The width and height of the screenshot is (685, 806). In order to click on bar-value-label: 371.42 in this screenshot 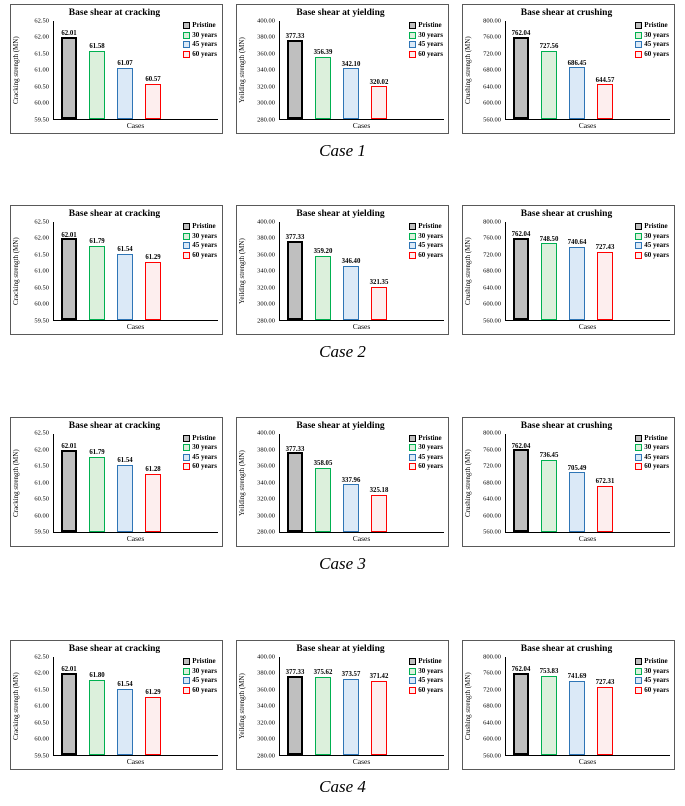, I will do `click(379, 676)`.